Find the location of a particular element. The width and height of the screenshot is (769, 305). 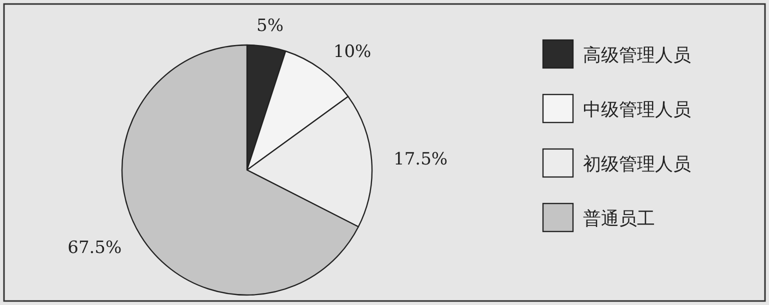

data-label: 5% is located at coordinates (270, 26).